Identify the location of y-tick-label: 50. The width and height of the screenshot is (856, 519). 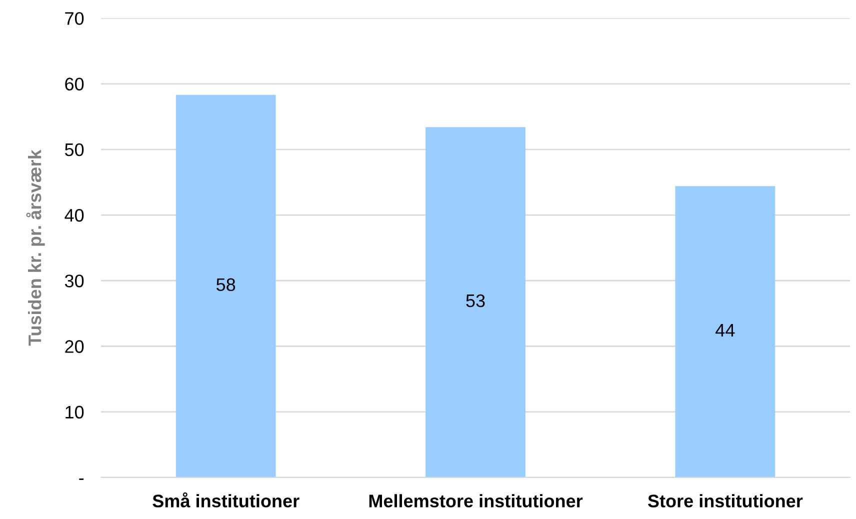
(74, 149).